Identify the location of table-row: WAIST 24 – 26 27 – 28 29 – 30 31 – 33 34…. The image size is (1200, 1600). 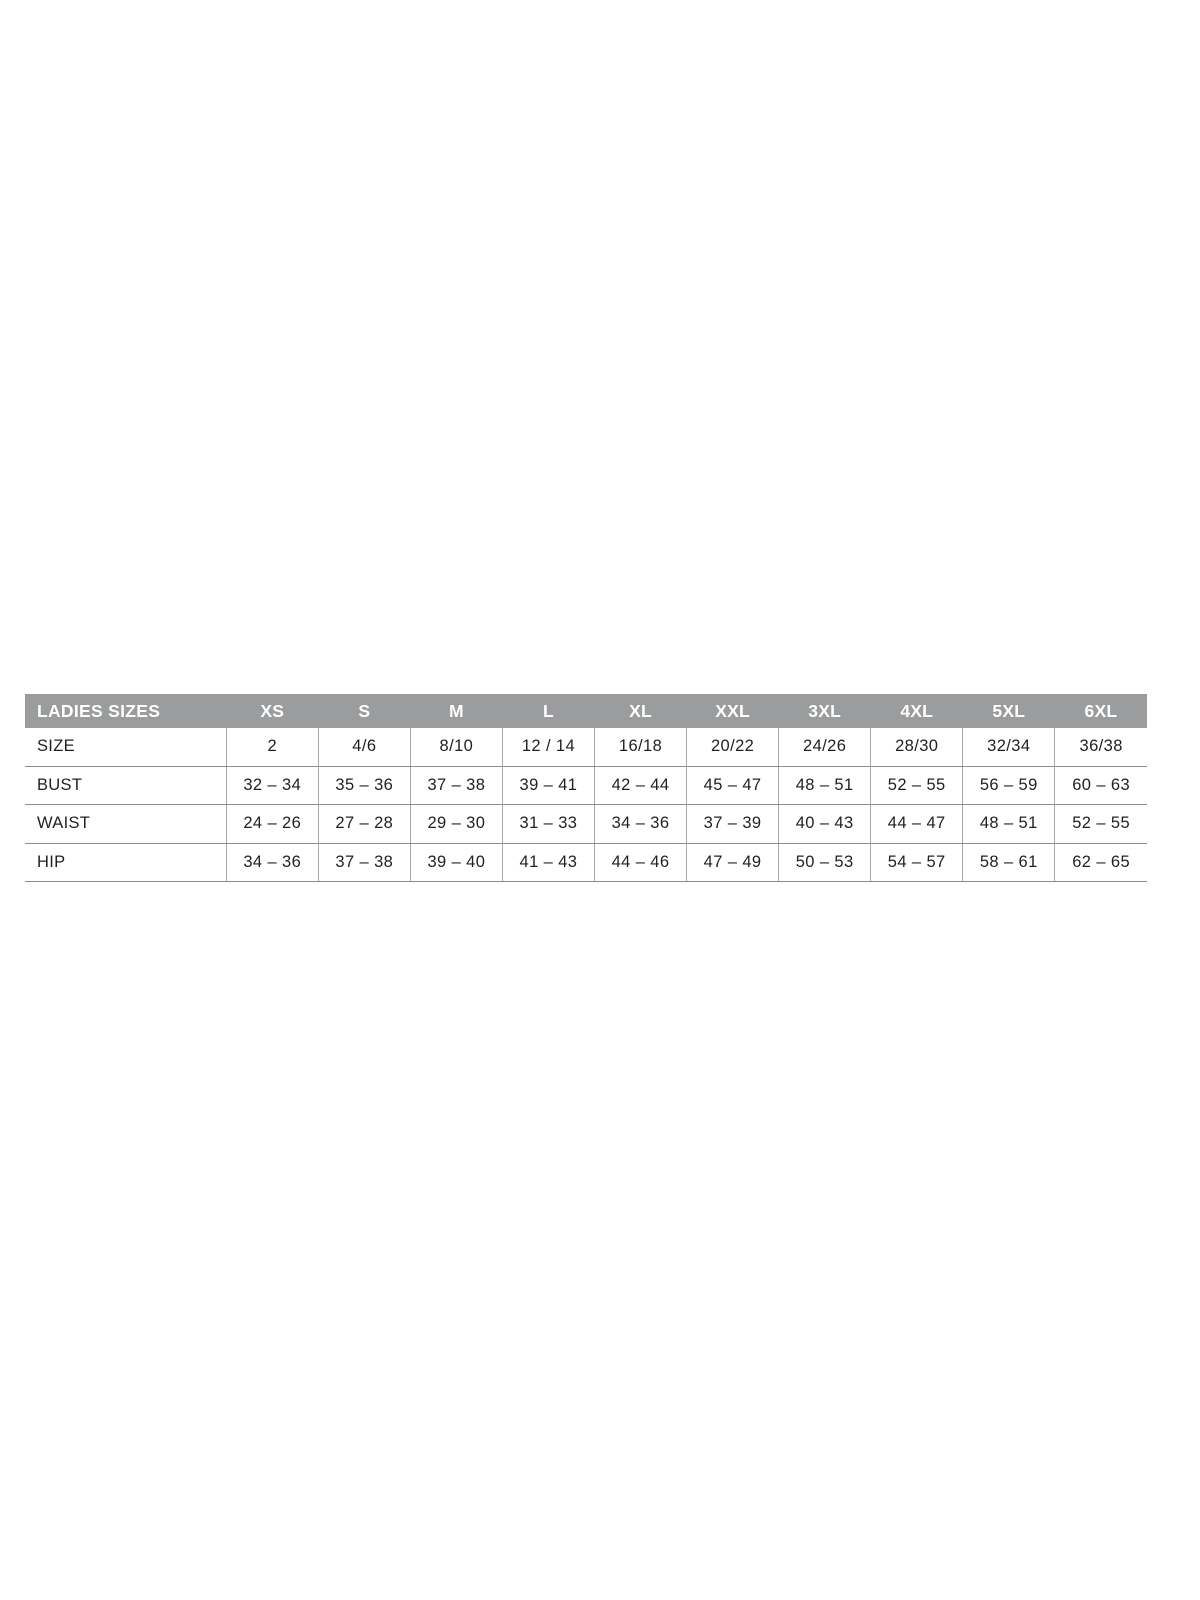
(586, 824).